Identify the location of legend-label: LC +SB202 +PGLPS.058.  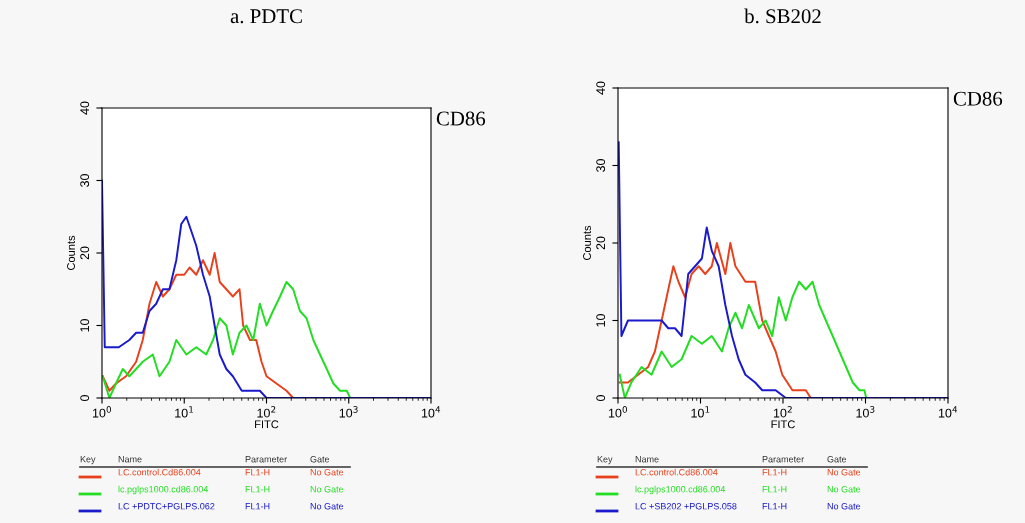
(686, 506).